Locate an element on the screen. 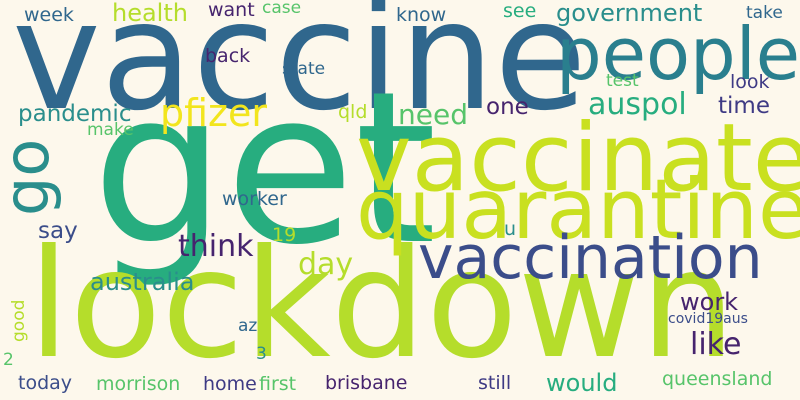 The height and width of the screenshot is (400, 800). word-auspol: auspol is located at coordinates (637, 104).